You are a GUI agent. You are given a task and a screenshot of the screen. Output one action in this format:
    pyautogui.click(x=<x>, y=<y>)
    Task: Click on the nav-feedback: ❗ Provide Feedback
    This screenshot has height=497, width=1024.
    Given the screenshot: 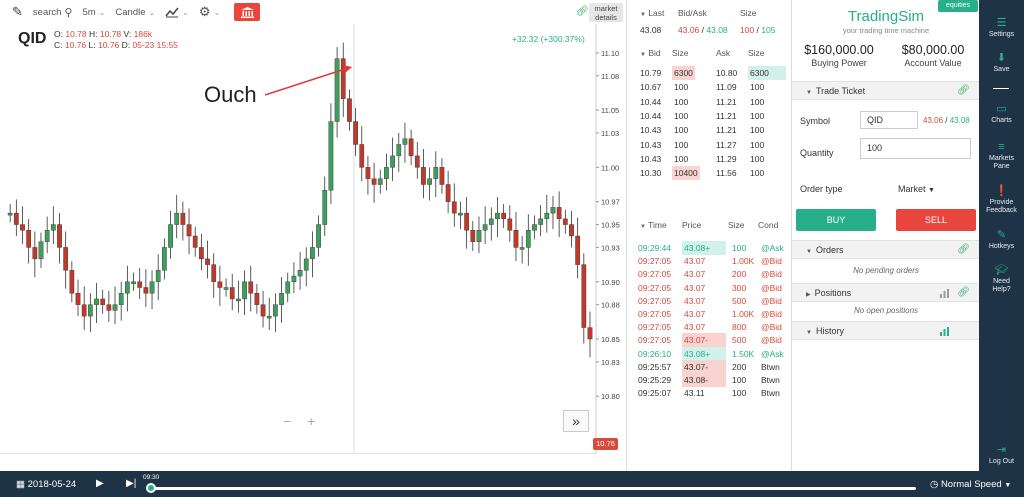 What is the action you would take?
    pyautogui.click(x=1001, y=200)
    